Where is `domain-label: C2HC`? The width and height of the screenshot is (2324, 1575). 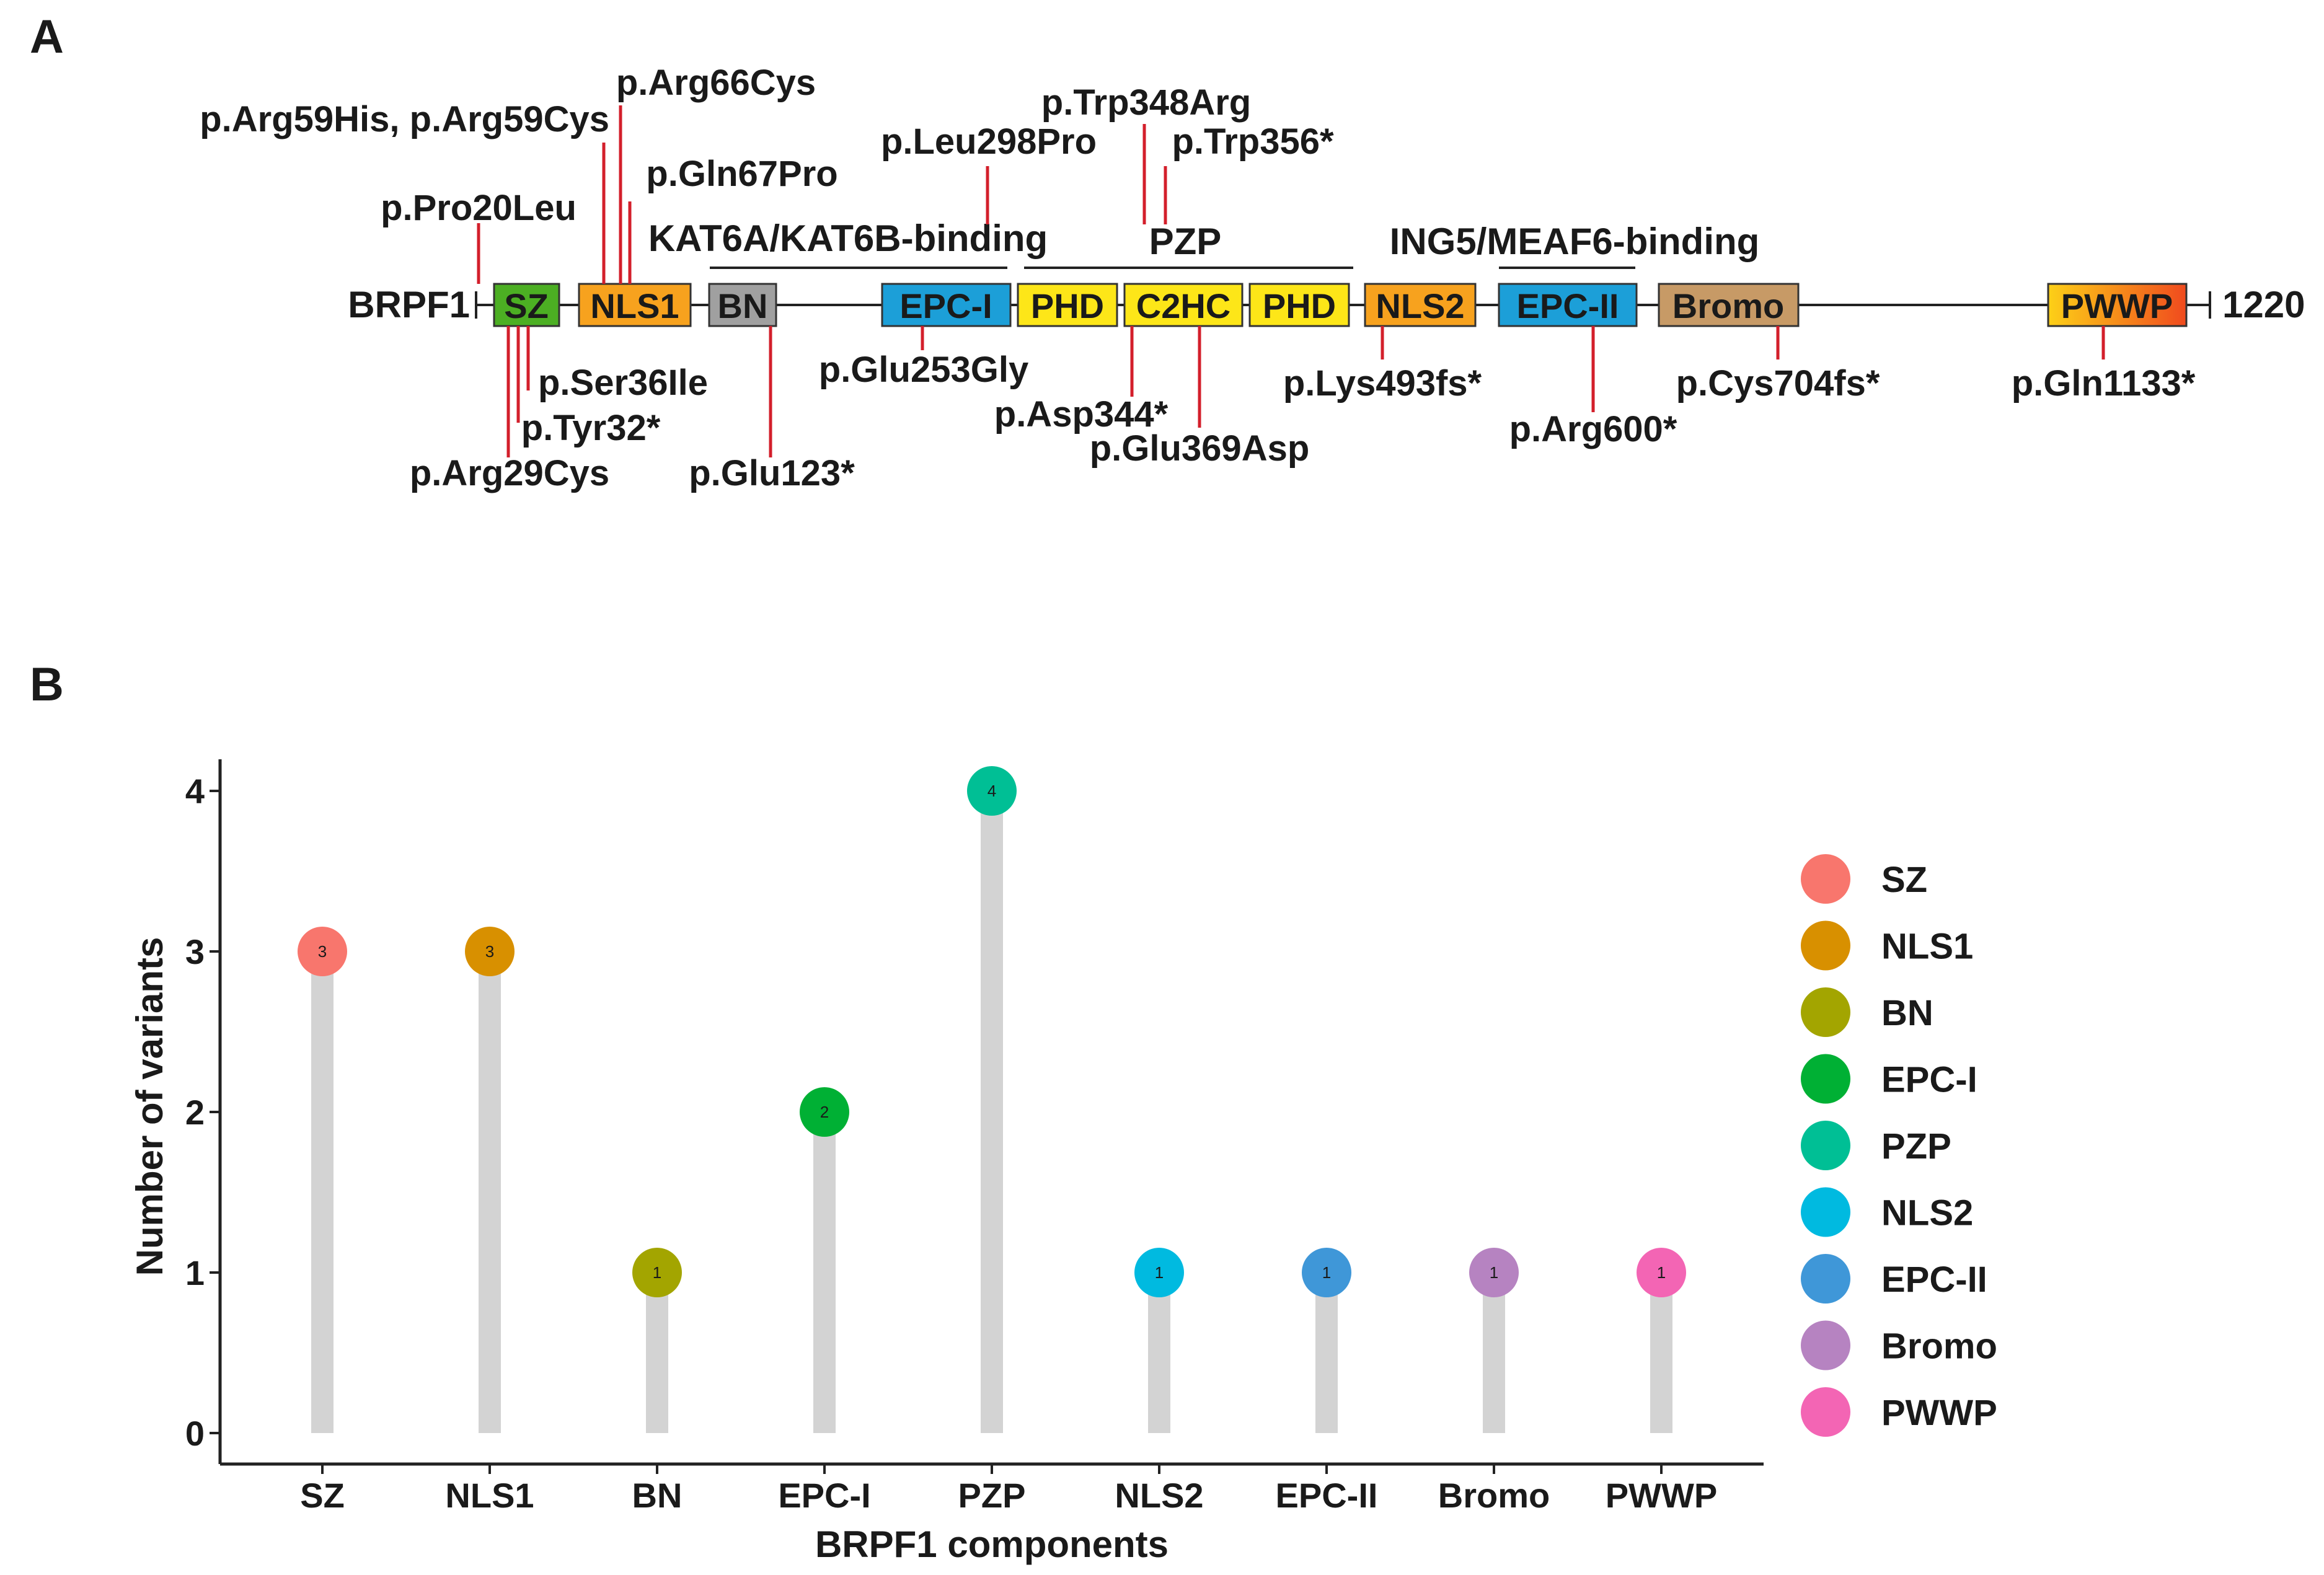 domain-label: C2HC is located at coordinates (1183, 305).